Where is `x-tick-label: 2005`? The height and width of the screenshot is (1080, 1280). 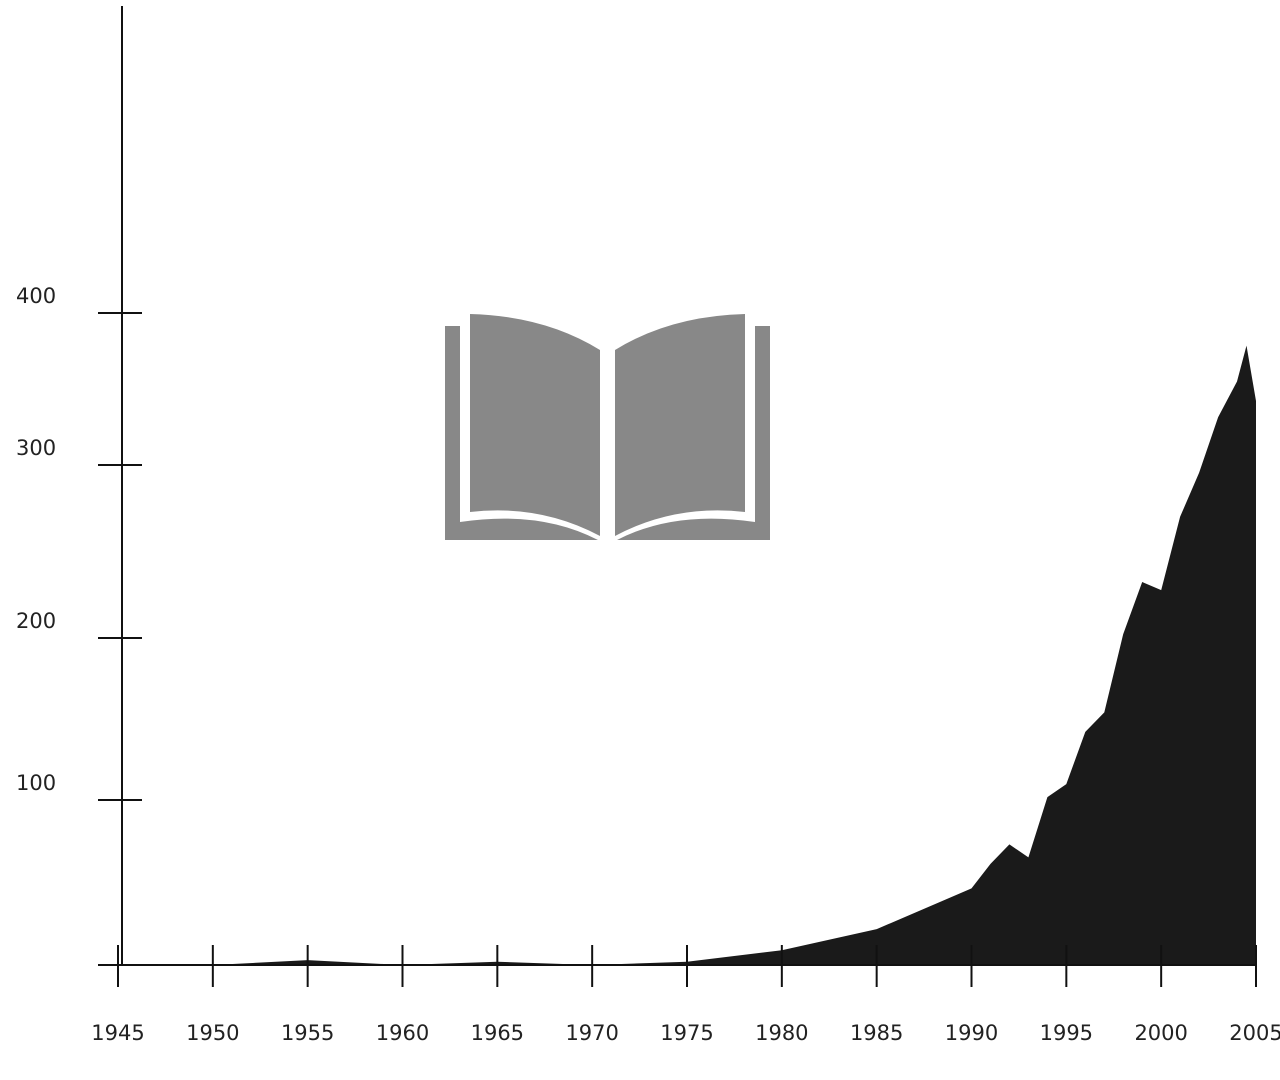
x-tick-label: 2005 is located at coordinates (1254, 1033).